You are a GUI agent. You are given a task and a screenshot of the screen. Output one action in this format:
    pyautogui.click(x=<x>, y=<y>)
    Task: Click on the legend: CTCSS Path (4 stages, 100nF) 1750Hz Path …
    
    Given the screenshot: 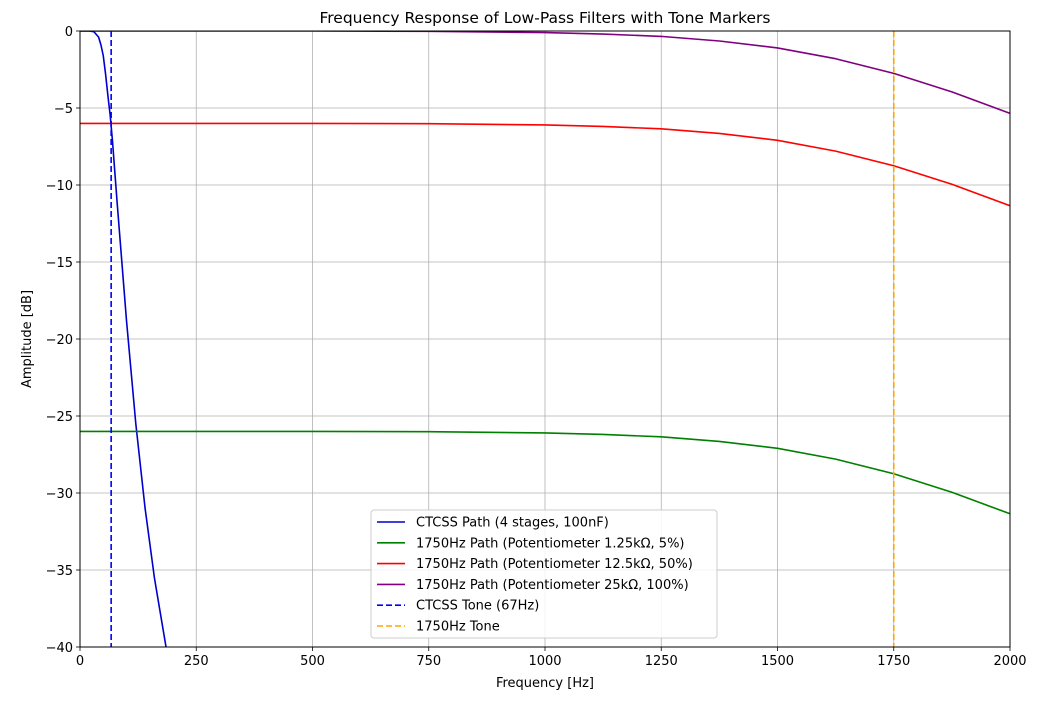 What is the action you would take?
    pyautogui.click(x=544, y=574)
    